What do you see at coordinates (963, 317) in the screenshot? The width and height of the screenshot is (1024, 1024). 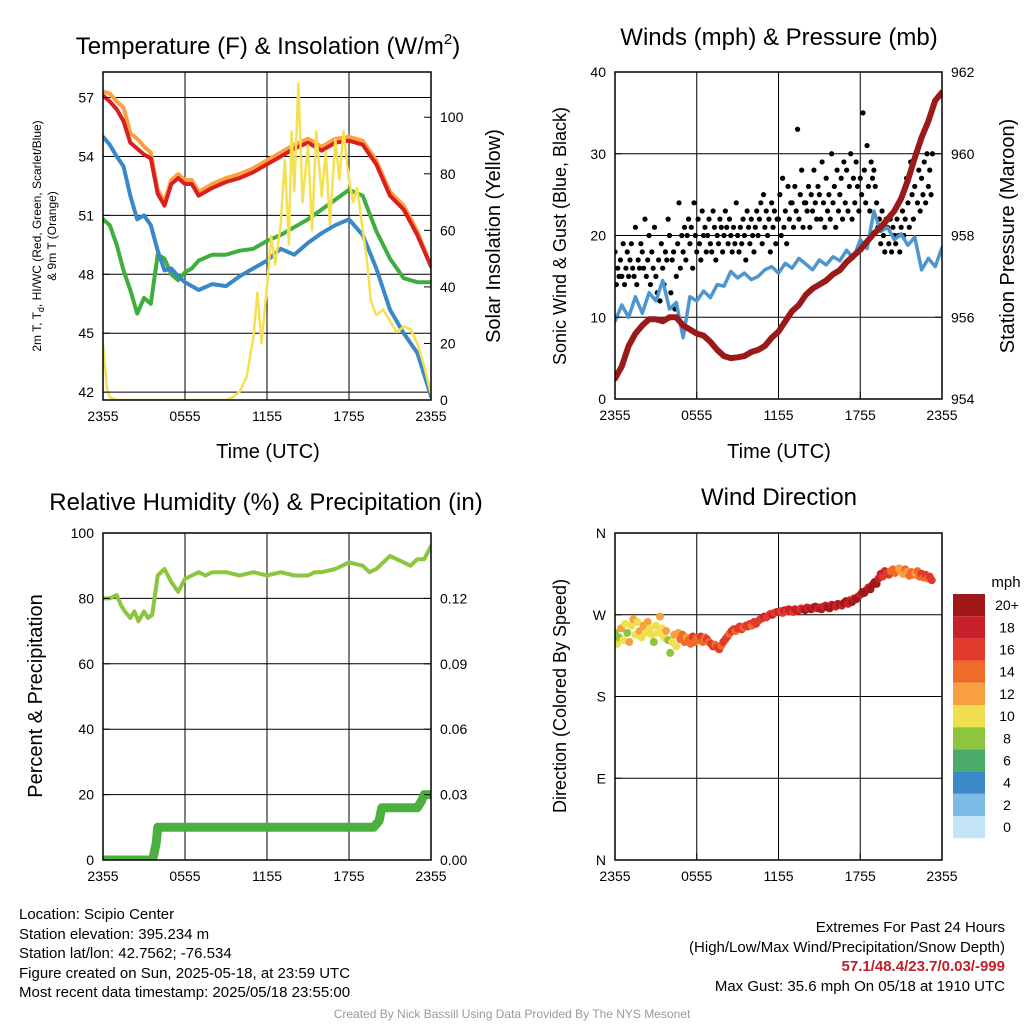 I see `winds-y-tick-label-right: 956` at bounding box center [963, 317].